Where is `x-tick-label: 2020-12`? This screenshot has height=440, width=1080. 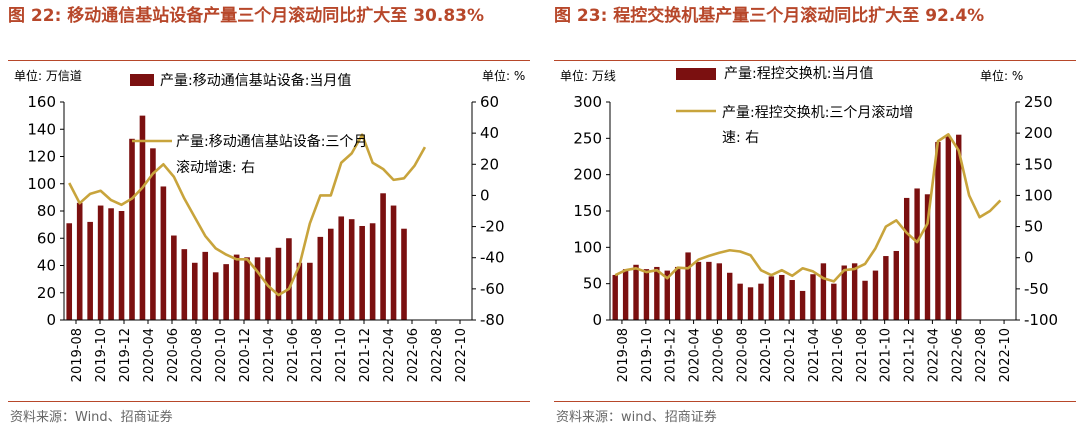
x-tick-label: 2020-12 is located at coordinates (245, 355).